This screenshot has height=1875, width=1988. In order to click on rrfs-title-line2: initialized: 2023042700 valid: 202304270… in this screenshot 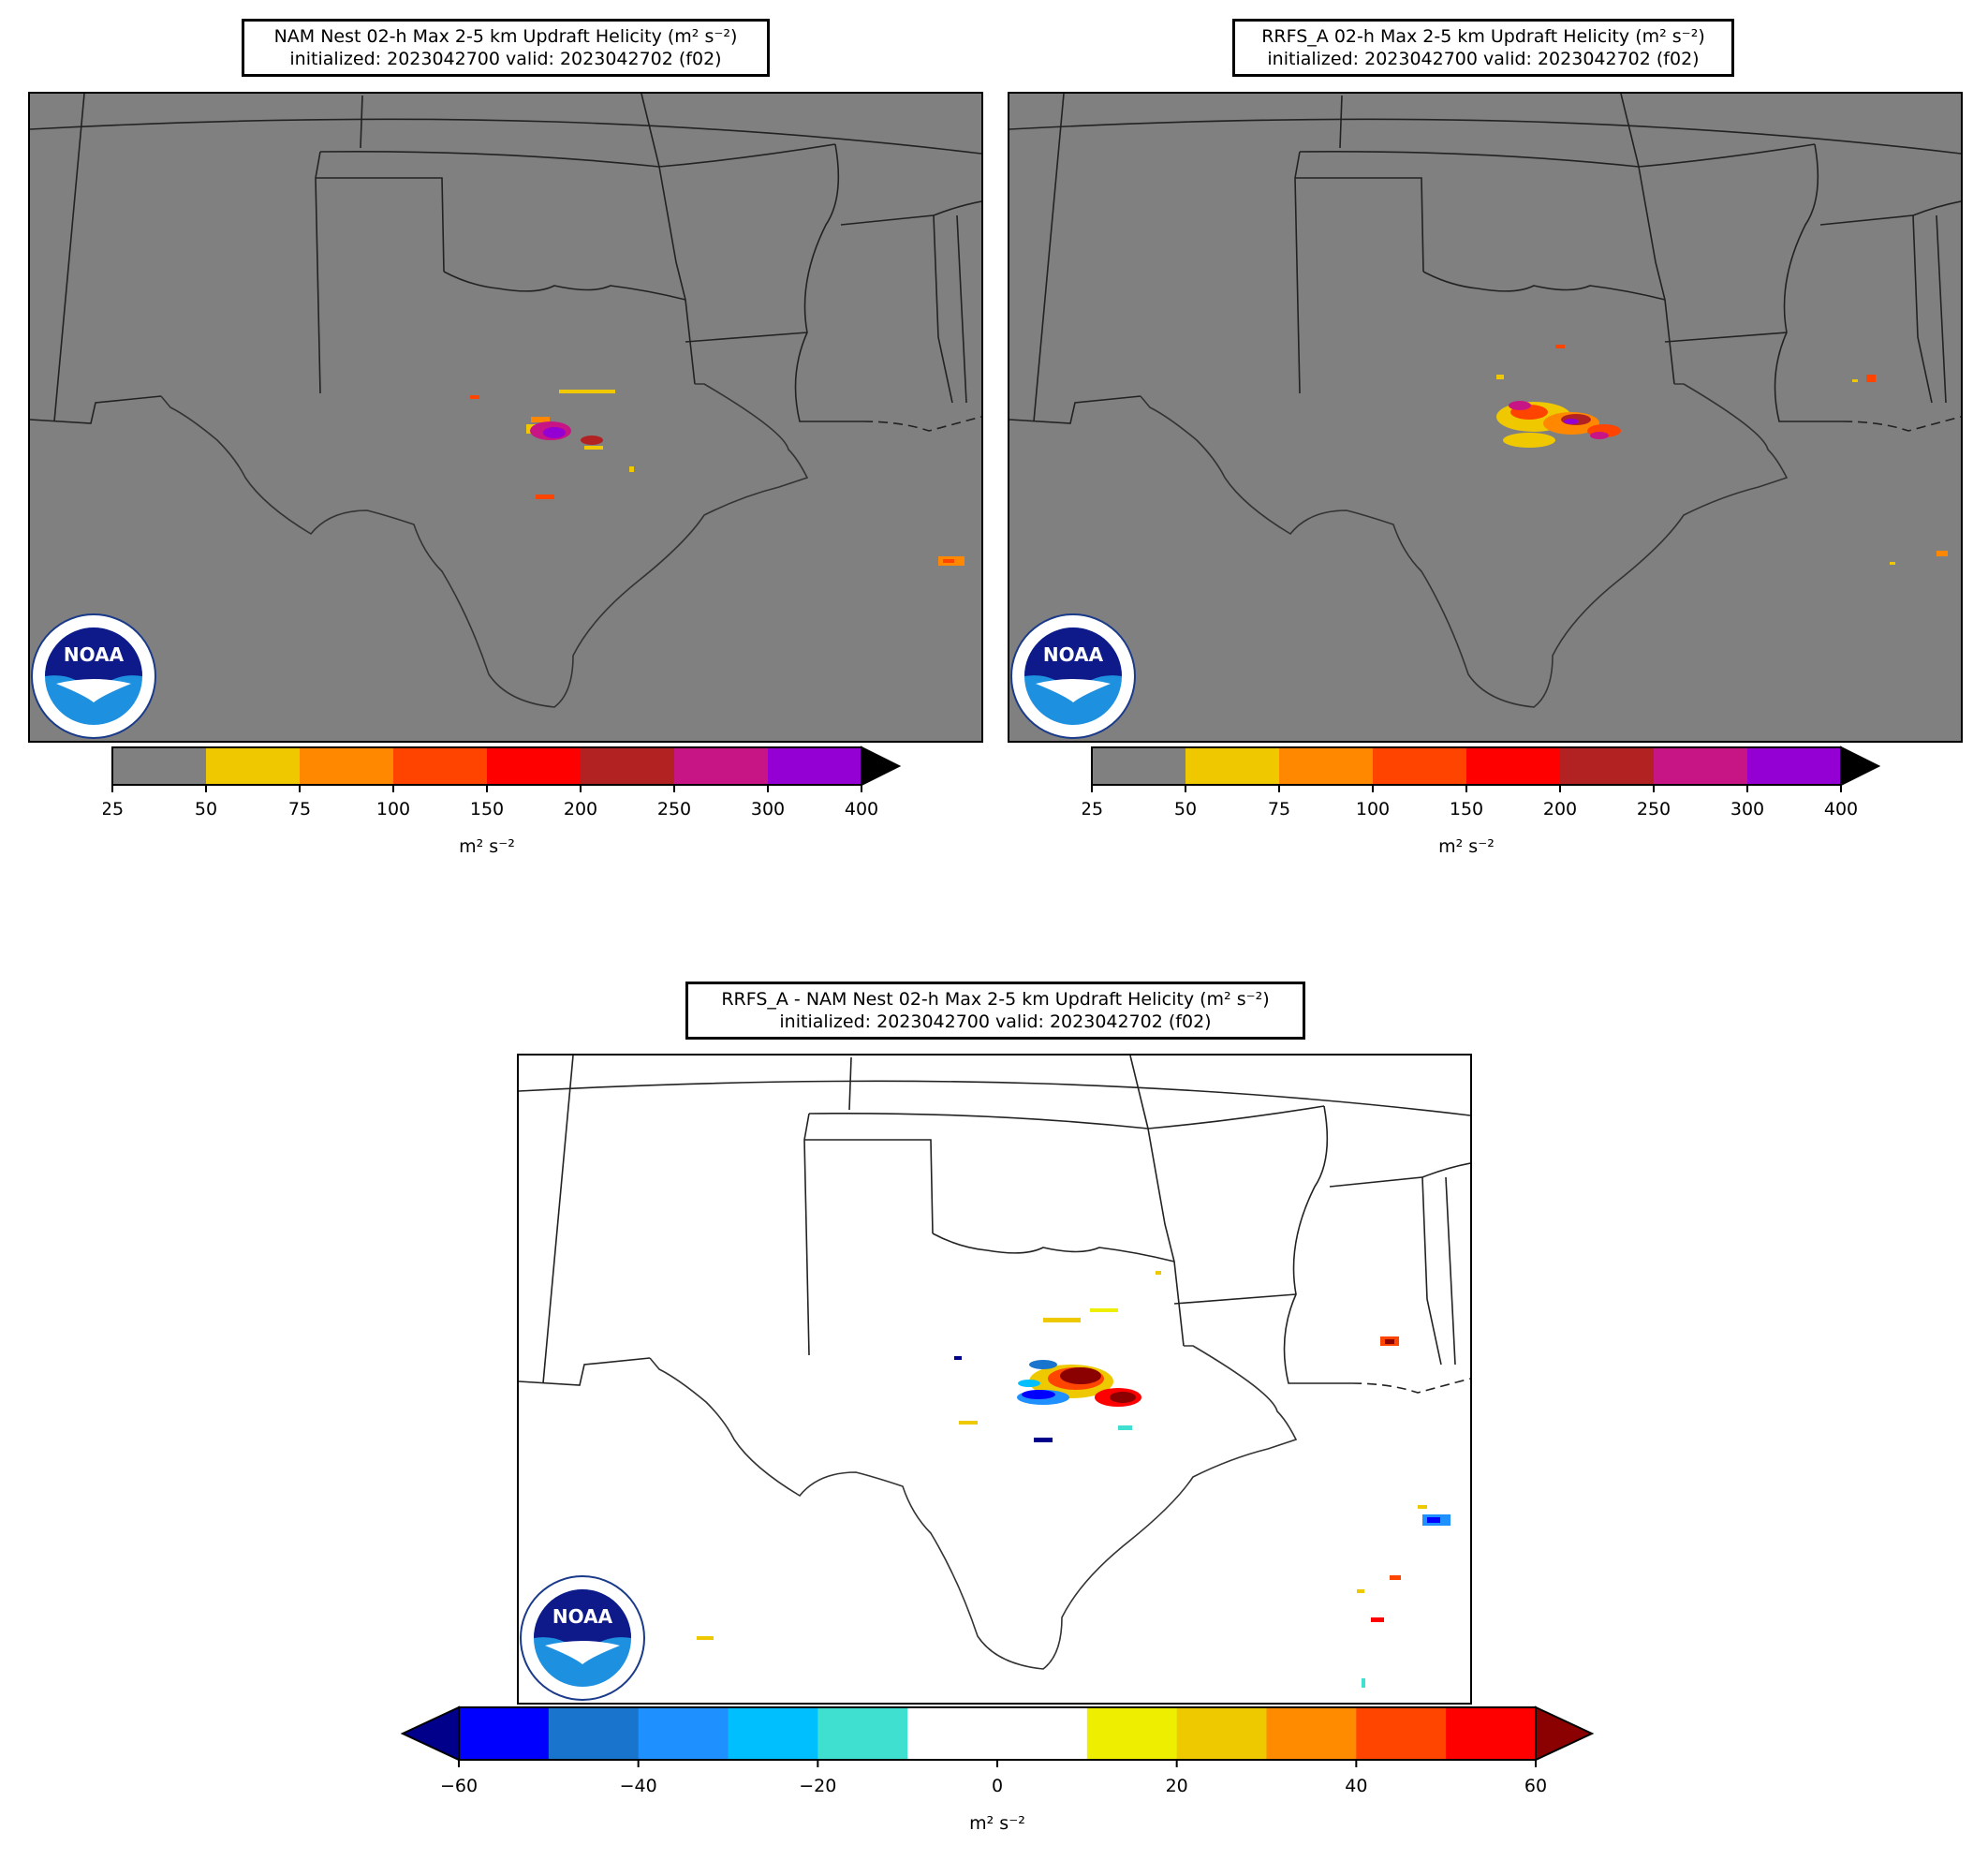, I will do `click(1484, 59)`.